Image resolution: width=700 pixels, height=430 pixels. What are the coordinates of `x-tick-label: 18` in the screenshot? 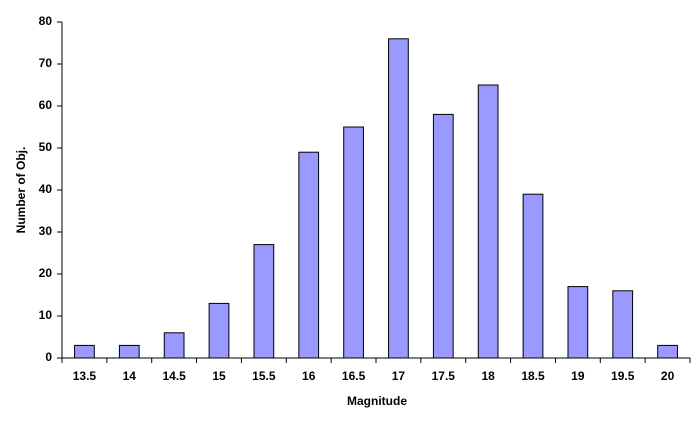 It's located at (488, 376).